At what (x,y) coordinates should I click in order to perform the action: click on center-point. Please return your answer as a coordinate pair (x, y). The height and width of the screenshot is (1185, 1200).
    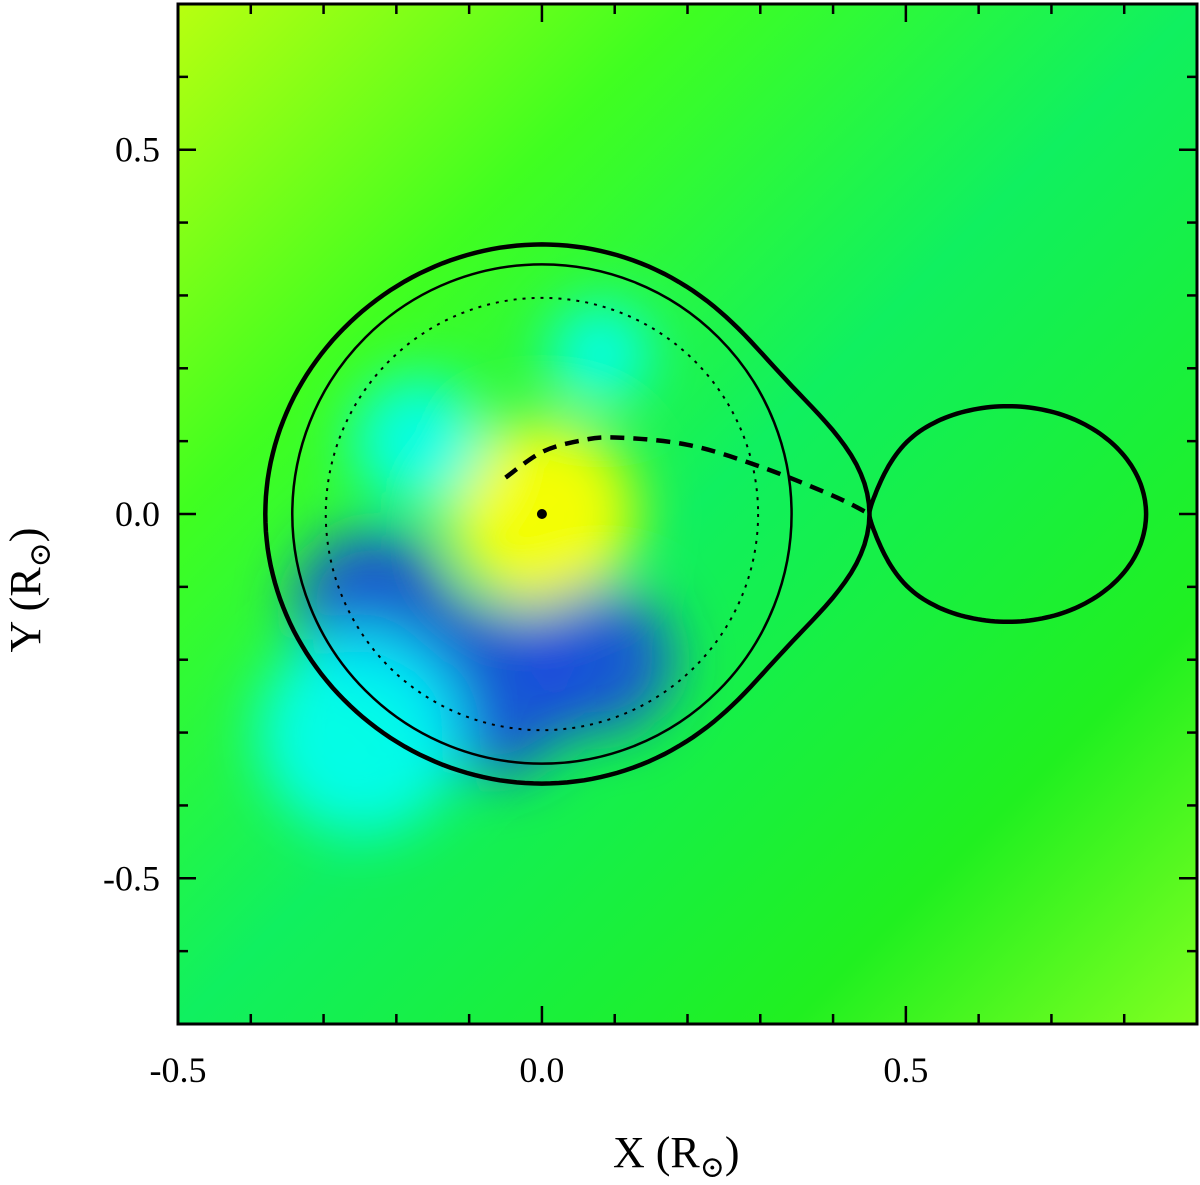
    Looking at the image, I should click on (541, 514).